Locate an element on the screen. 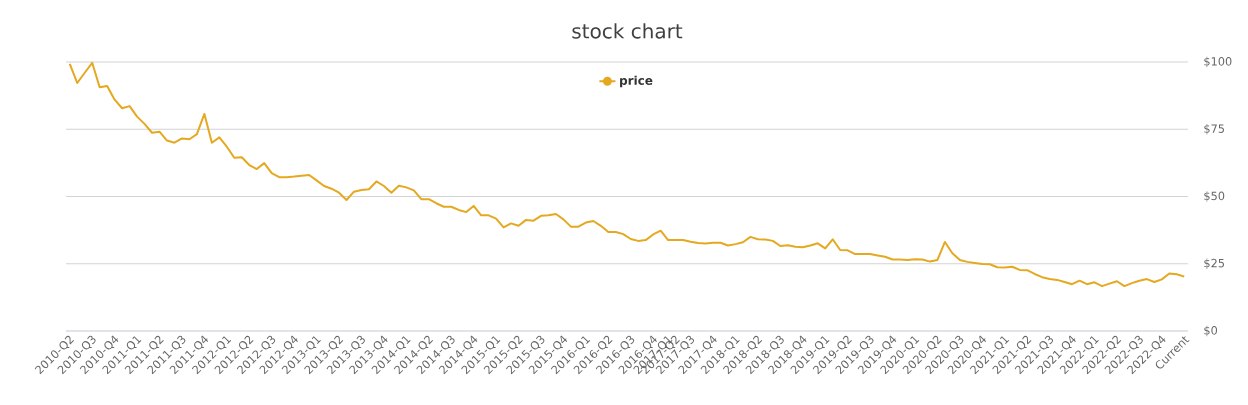  y-tick-label: $0 is located at coordinates (1211, 331).